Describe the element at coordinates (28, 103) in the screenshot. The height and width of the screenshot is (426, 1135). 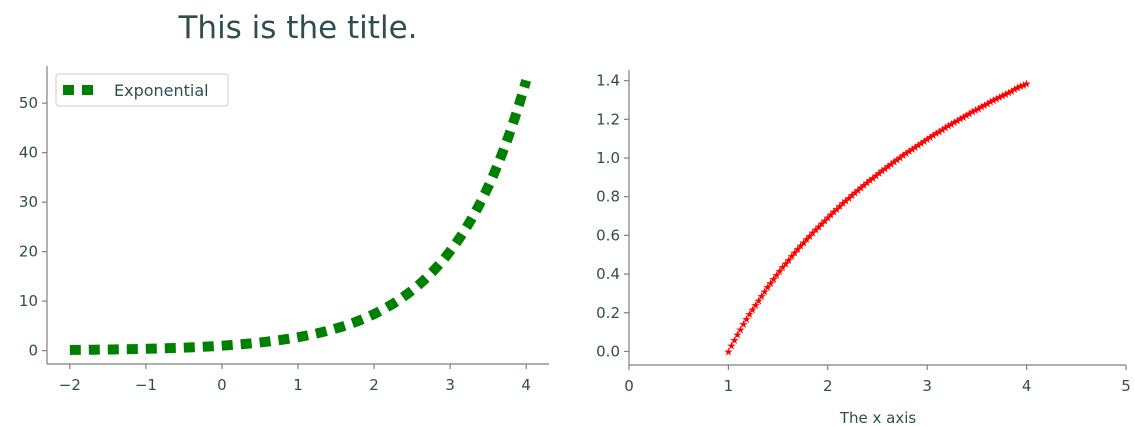
I see `left-y-tick-label: 50` at that location.